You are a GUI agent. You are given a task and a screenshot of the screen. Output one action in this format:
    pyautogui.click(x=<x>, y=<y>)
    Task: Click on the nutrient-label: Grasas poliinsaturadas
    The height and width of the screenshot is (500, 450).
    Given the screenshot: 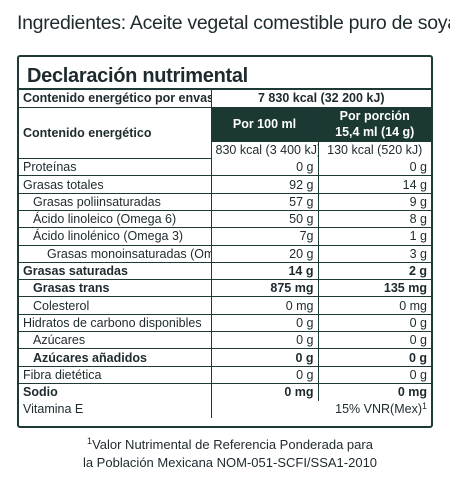 What is the action you would take?
    pyautogui.click(x=115, y=202)
    